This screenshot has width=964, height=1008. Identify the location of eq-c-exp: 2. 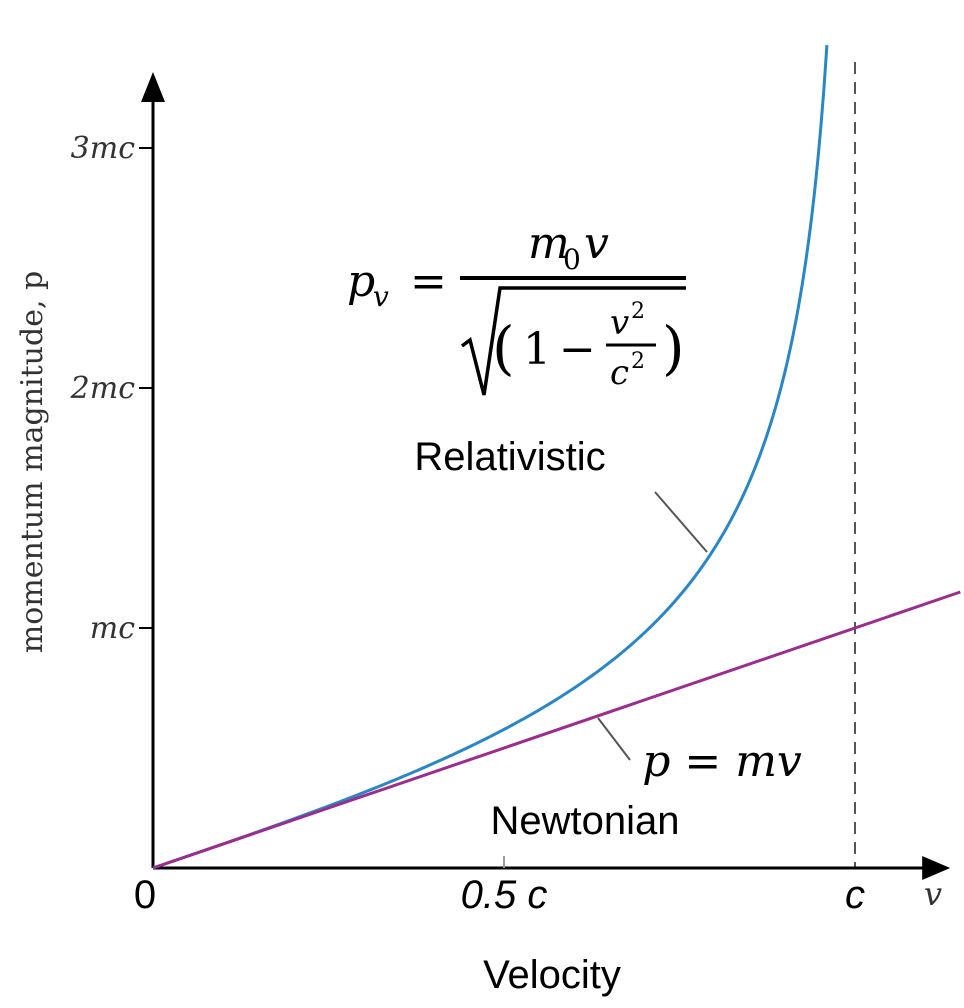
(638, 361).